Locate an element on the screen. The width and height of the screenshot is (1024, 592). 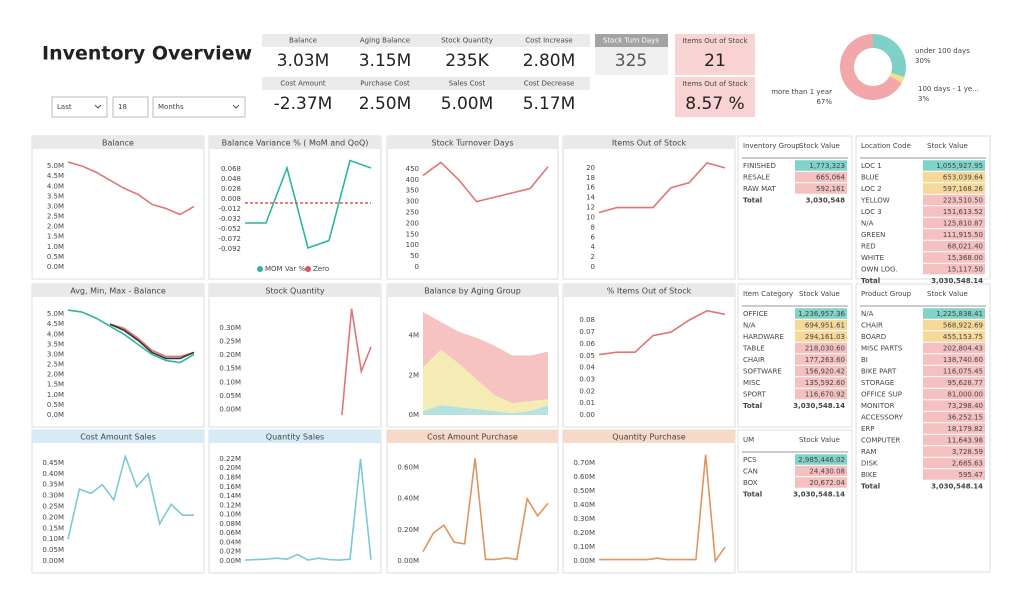
kpi-value: 5.00M is located at coordinates (467, 104).